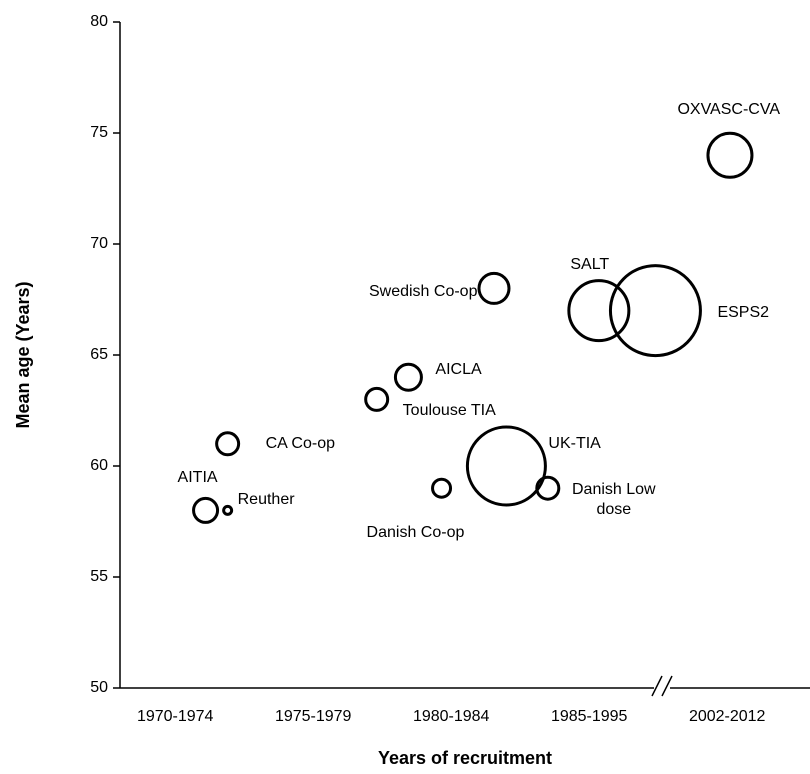 The image size is (810, 774). Describe the element at coordinates (727, 716) in the screenshot. I see `x-tick-label: 2002-2012` at that location.